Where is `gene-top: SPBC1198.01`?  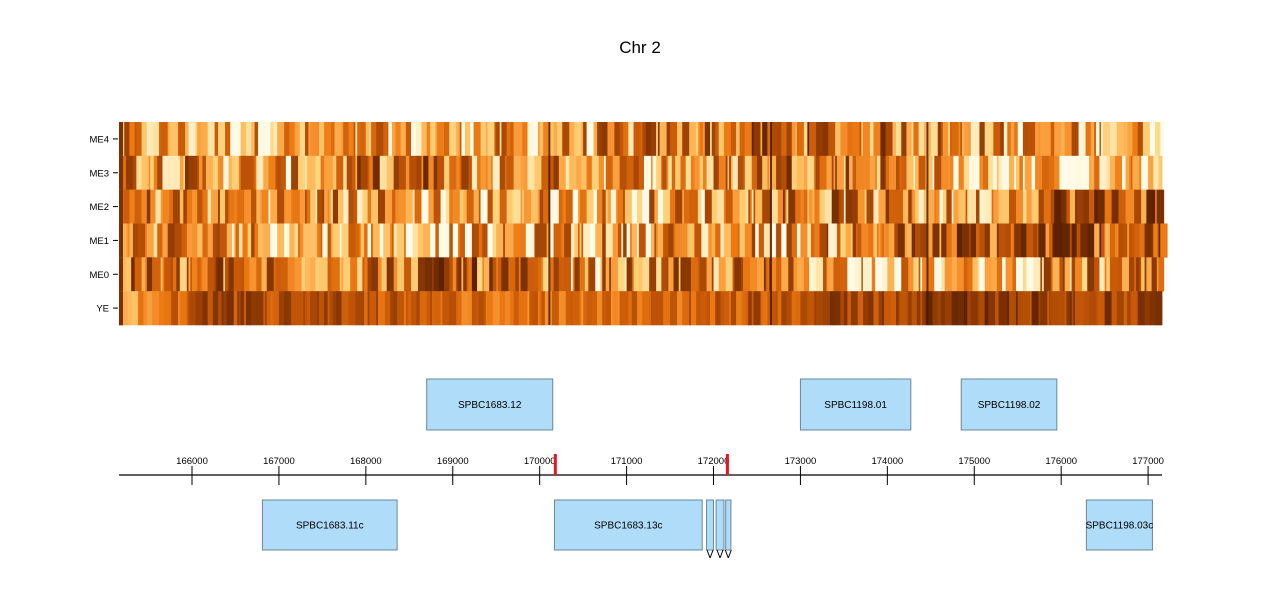
gene-top: SPBC1198.01 is located at coordinates (855, 404).